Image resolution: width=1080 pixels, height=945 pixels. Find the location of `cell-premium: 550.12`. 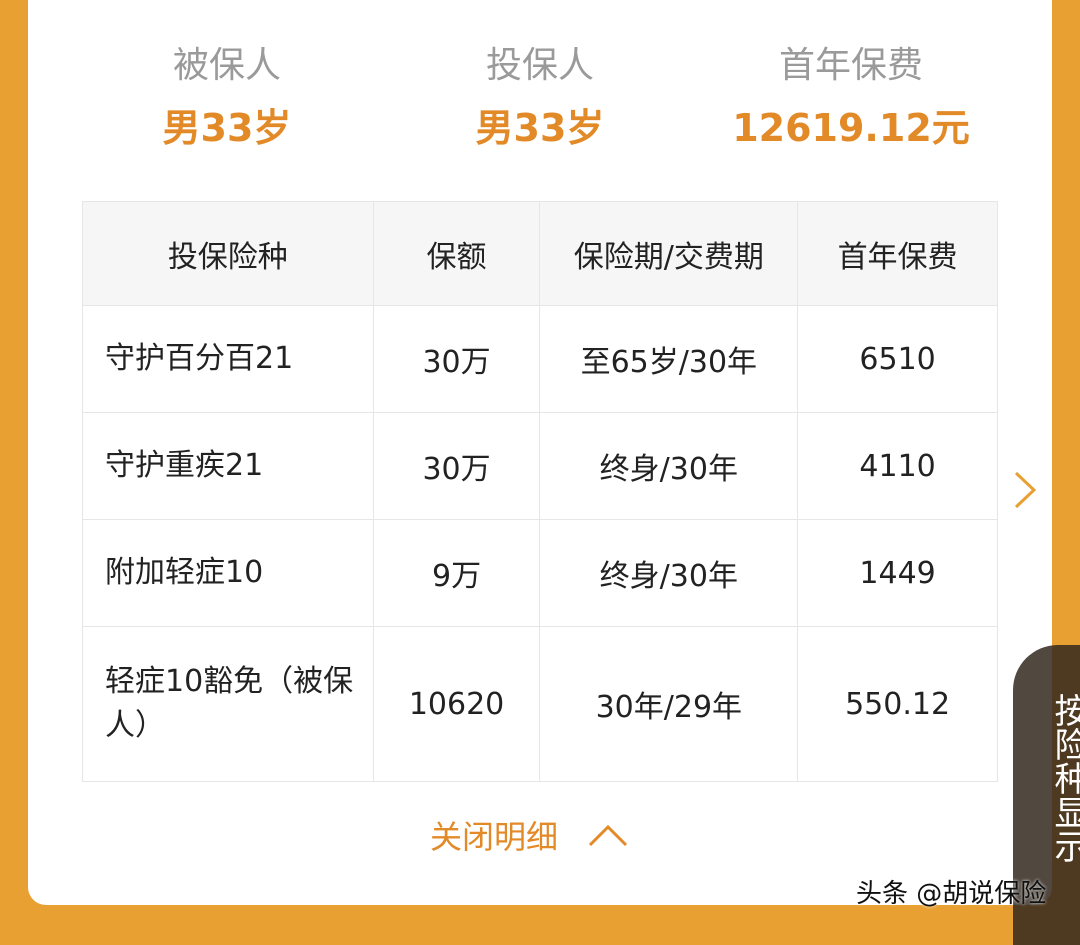

cell-premium: 550.12 is located at coordinates (897, 704).